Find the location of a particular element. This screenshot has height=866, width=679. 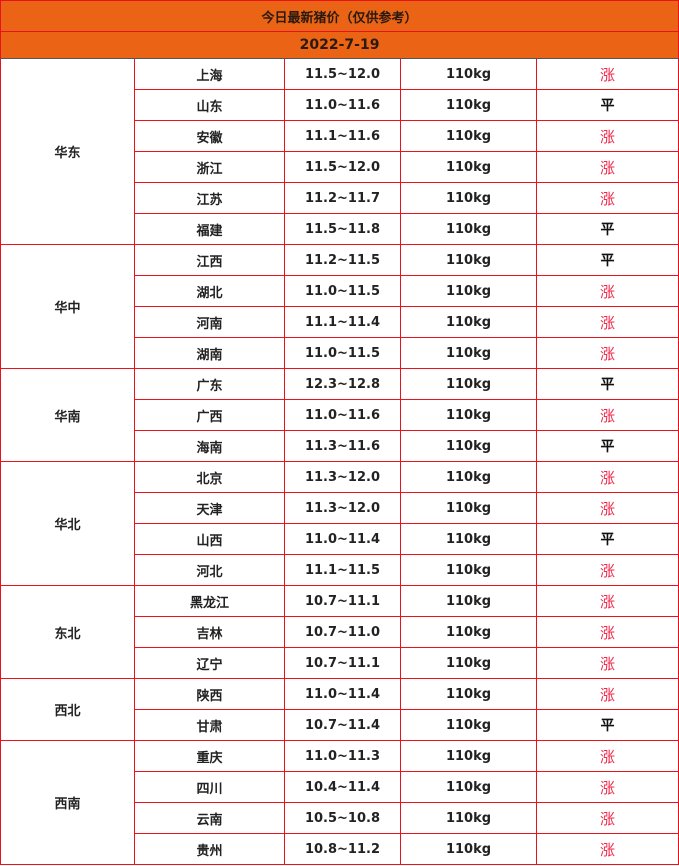

table-row: 云南 10.5~10.8 110kg 涨 is located at coordinates (340, 818).